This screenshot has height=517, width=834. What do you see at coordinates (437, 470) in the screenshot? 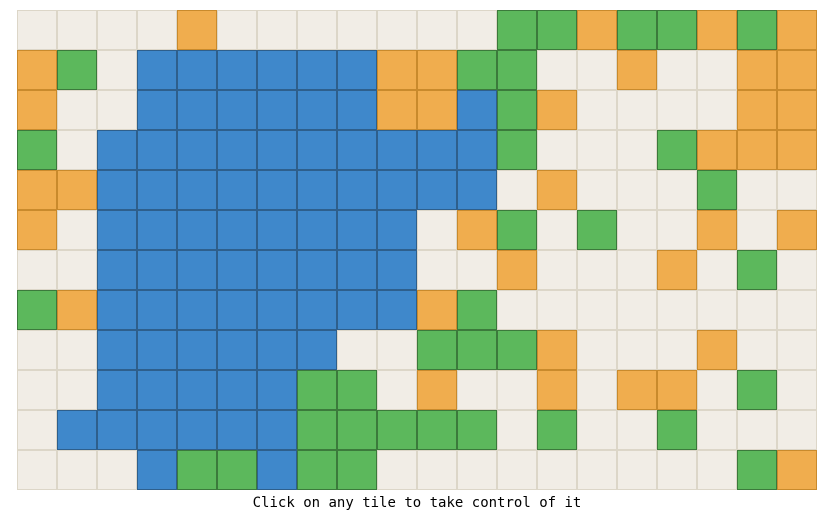
I see `tile-neutral-r11-c10` at bounding box center [437, 470].